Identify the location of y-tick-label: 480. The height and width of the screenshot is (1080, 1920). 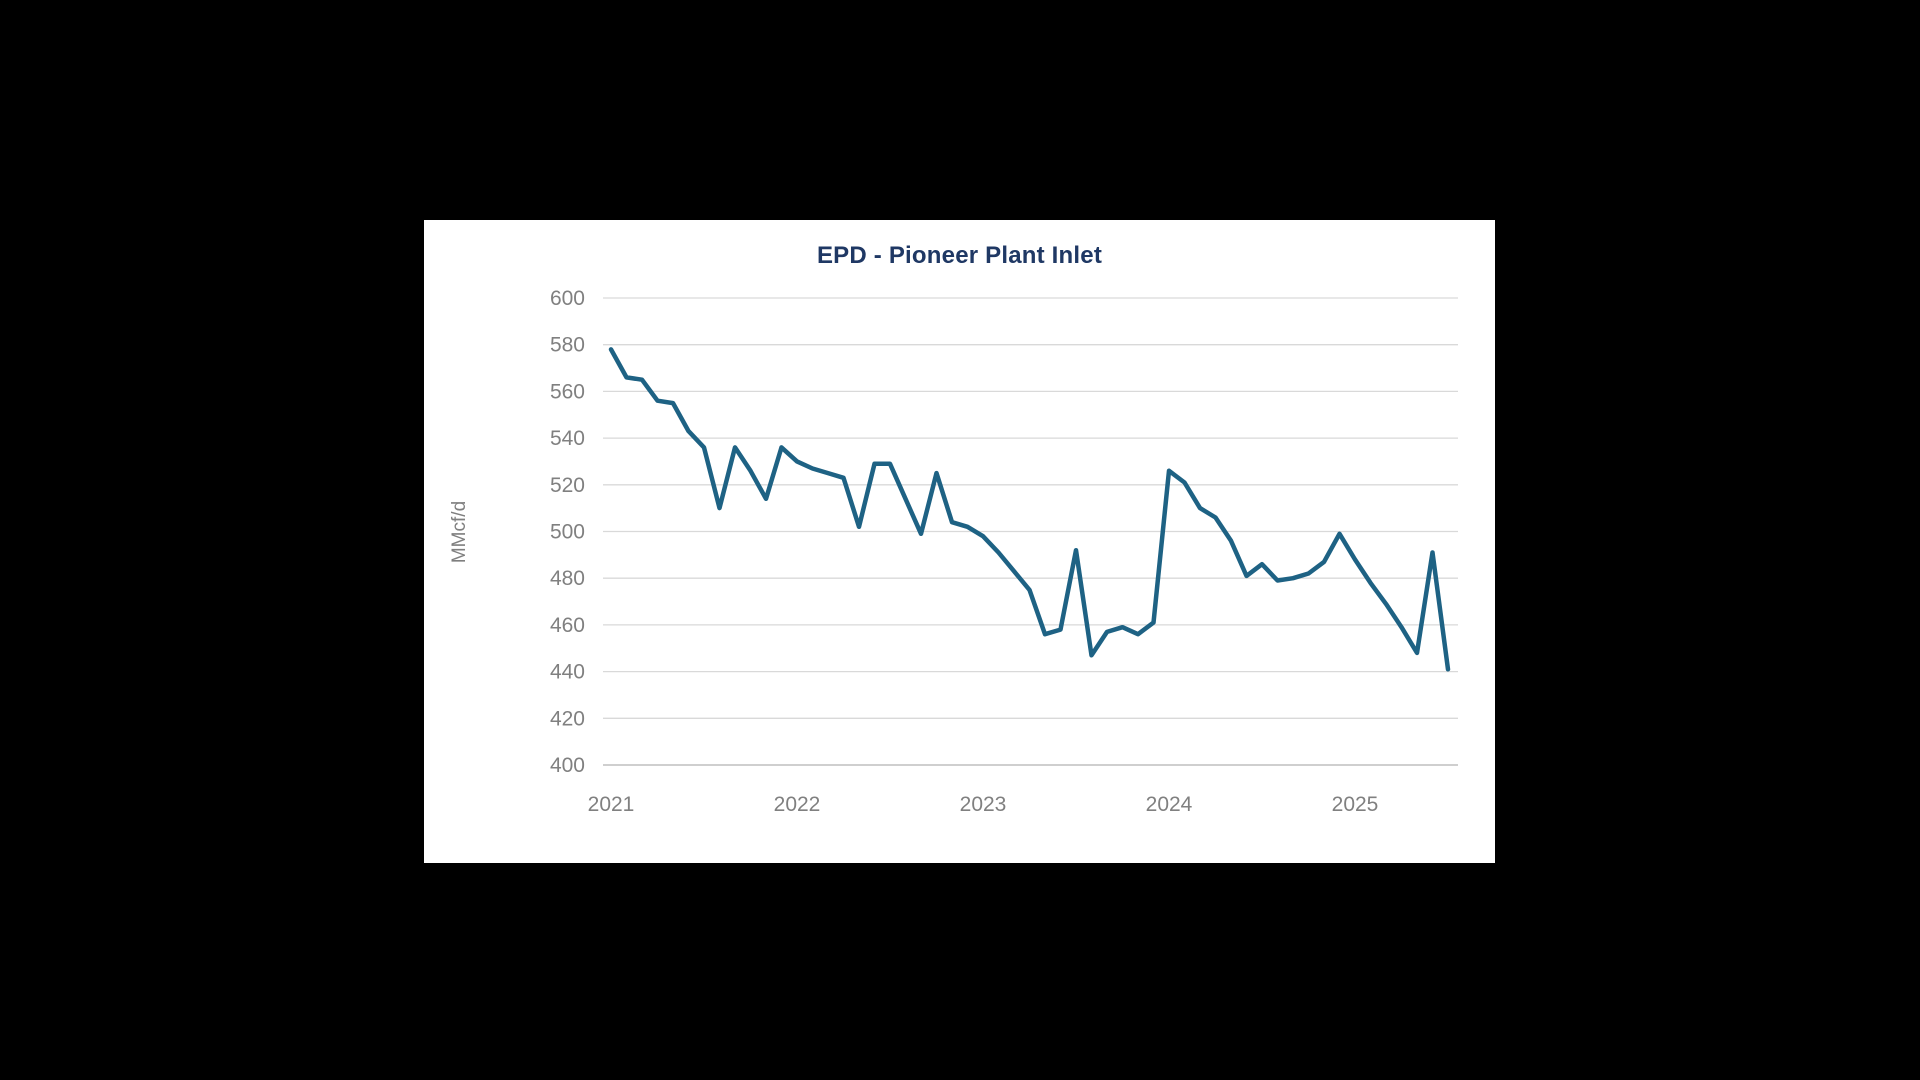
(567, 578).